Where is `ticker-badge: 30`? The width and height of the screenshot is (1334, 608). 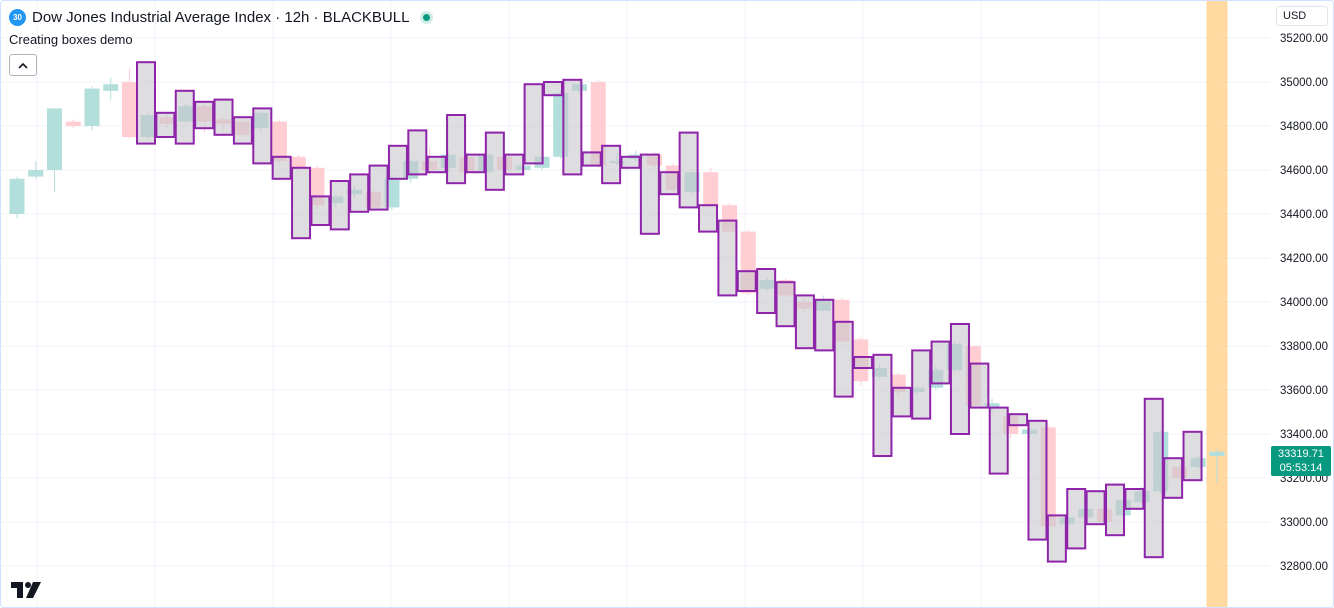
ticker-badge: 30 is located at coordinates (17, 17).